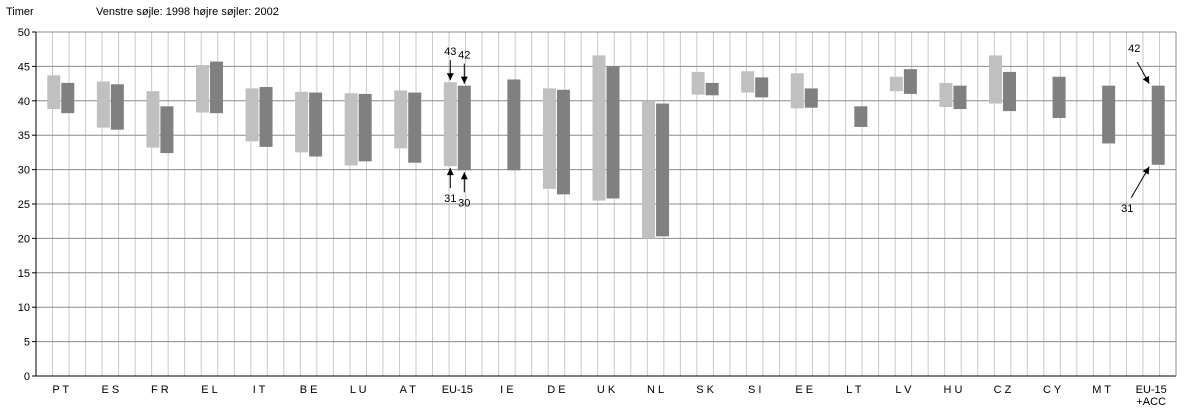 The width and height of the screenshot is (1186, 417). Describe the element at coordinates (351, 129) in the screenshot. I see `bar-1998-lu` at that location.